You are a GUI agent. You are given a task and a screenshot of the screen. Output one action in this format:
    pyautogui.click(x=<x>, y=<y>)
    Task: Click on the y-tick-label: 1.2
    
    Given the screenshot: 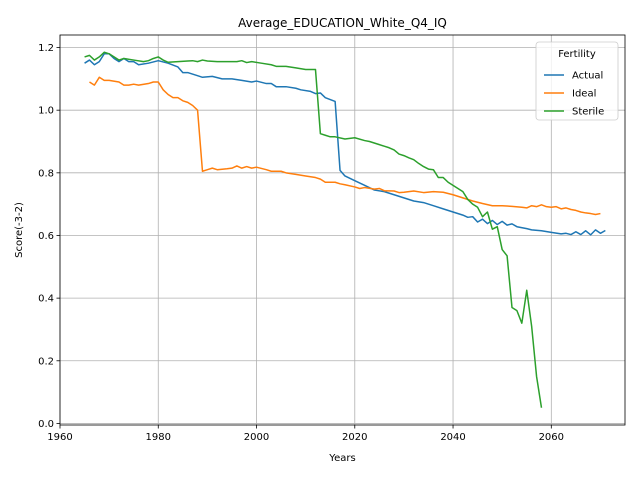 What is the action you would take?
    pyautogui.click(x=46, y=48)
    